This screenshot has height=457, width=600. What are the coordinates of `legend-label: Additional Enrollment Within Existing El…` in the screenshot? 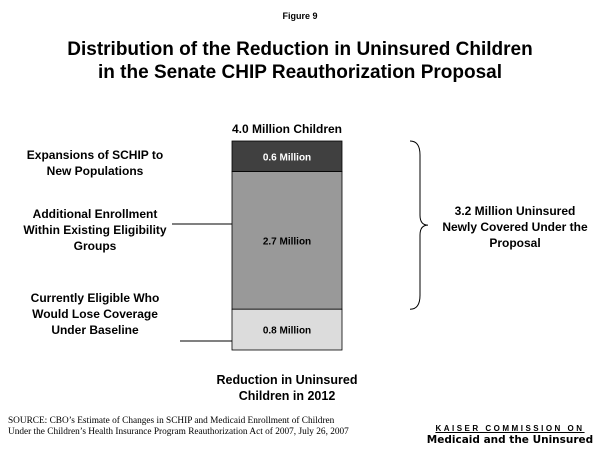 It's located at (95, 230).